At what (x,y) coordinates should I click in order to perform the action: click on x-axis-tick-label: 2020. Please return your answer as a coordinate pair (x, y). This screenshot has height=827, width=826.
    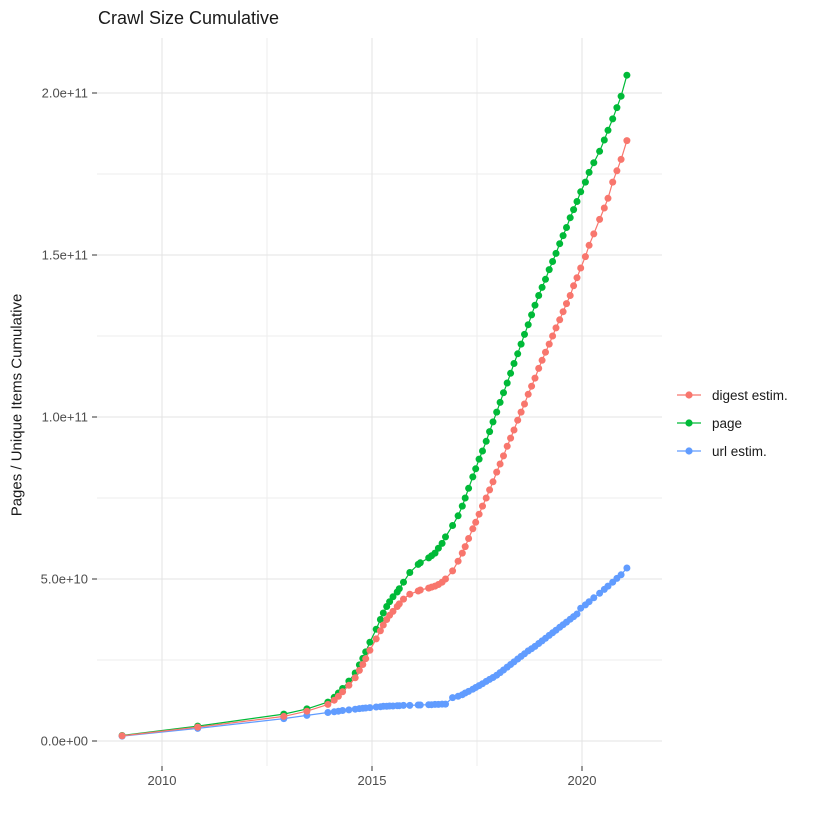
    Looking at the image, I should click on (582, 780).